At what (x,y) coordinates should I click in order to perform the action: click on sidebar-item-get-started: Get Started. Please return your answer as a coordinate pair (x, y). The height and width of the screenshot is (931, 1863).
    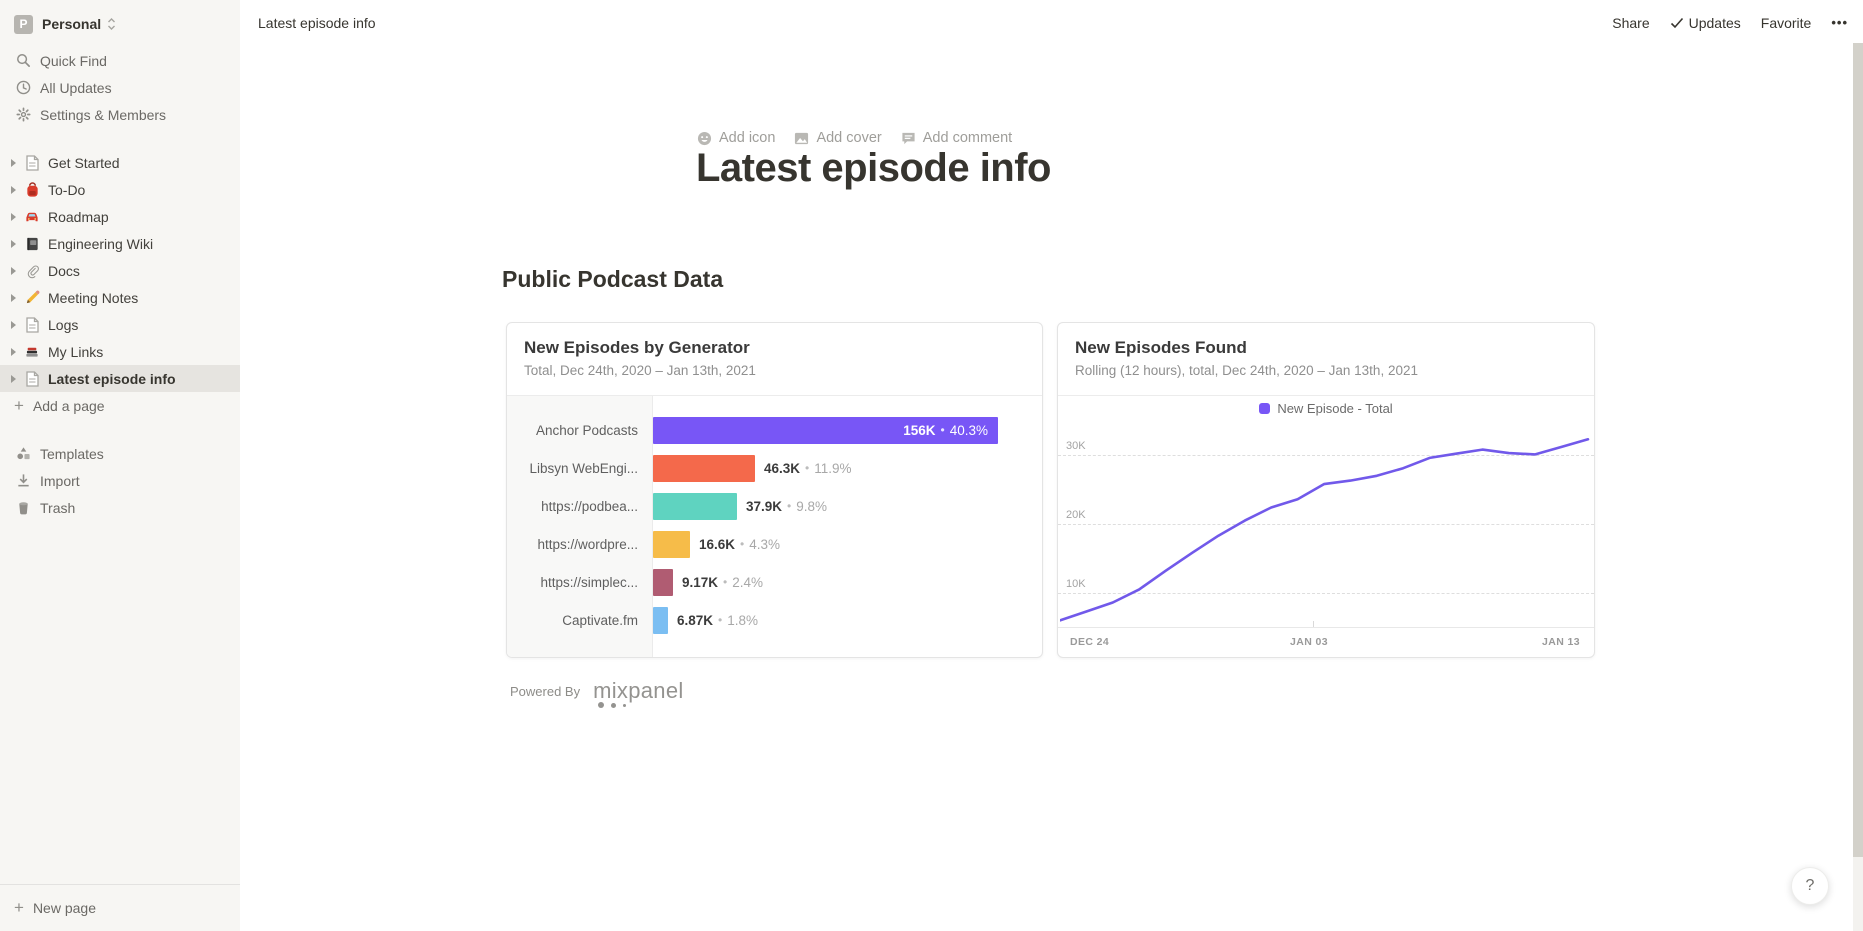
    Looking at the image, I should click on (120, 162).